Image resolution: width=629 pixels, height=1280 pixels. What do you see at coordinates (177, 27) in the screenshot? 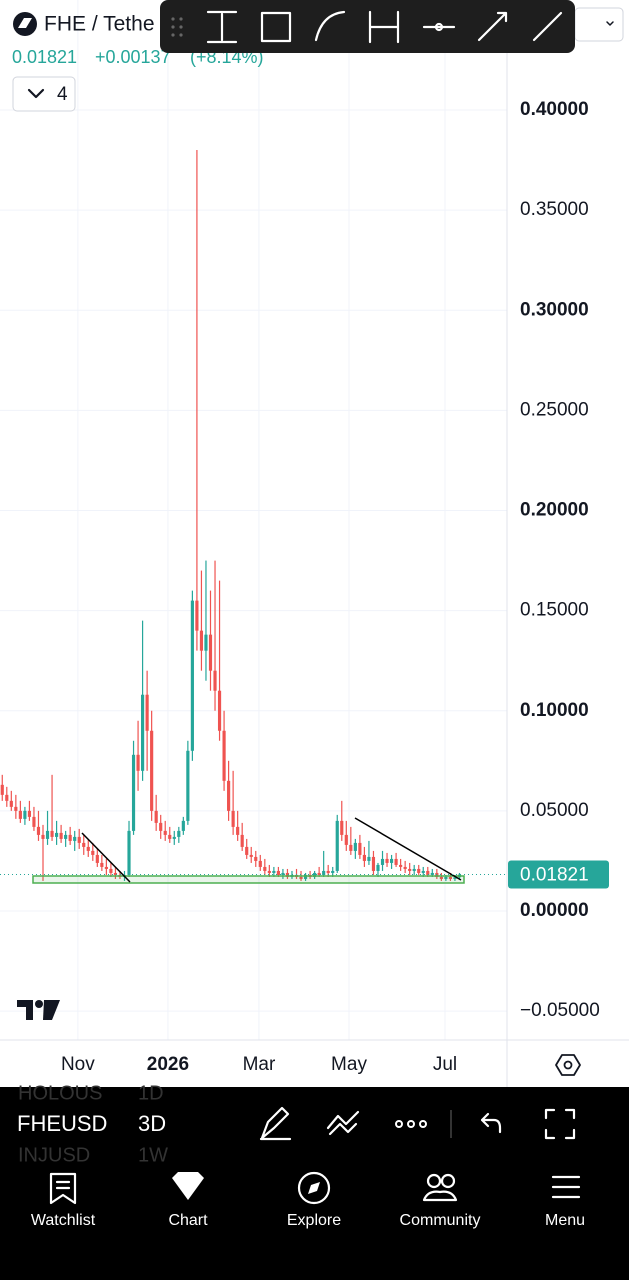
I see `drag-handle` at bounding box center [177, 27].